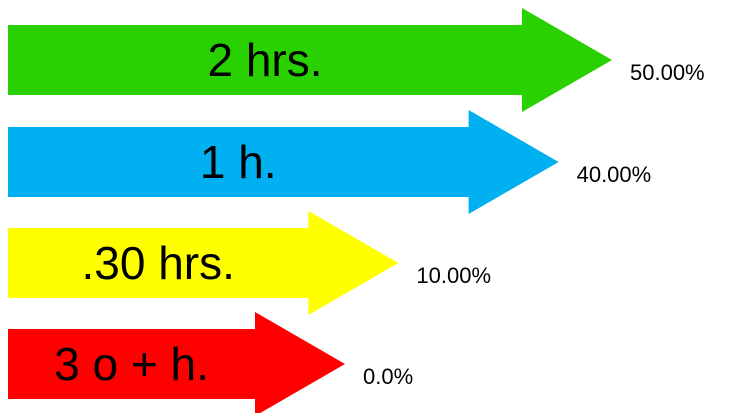 The width and height of the screenshot is (740, 413). I want to click on arrow-bar-row: 3 o + h. 0.0%, so click(210, 362).